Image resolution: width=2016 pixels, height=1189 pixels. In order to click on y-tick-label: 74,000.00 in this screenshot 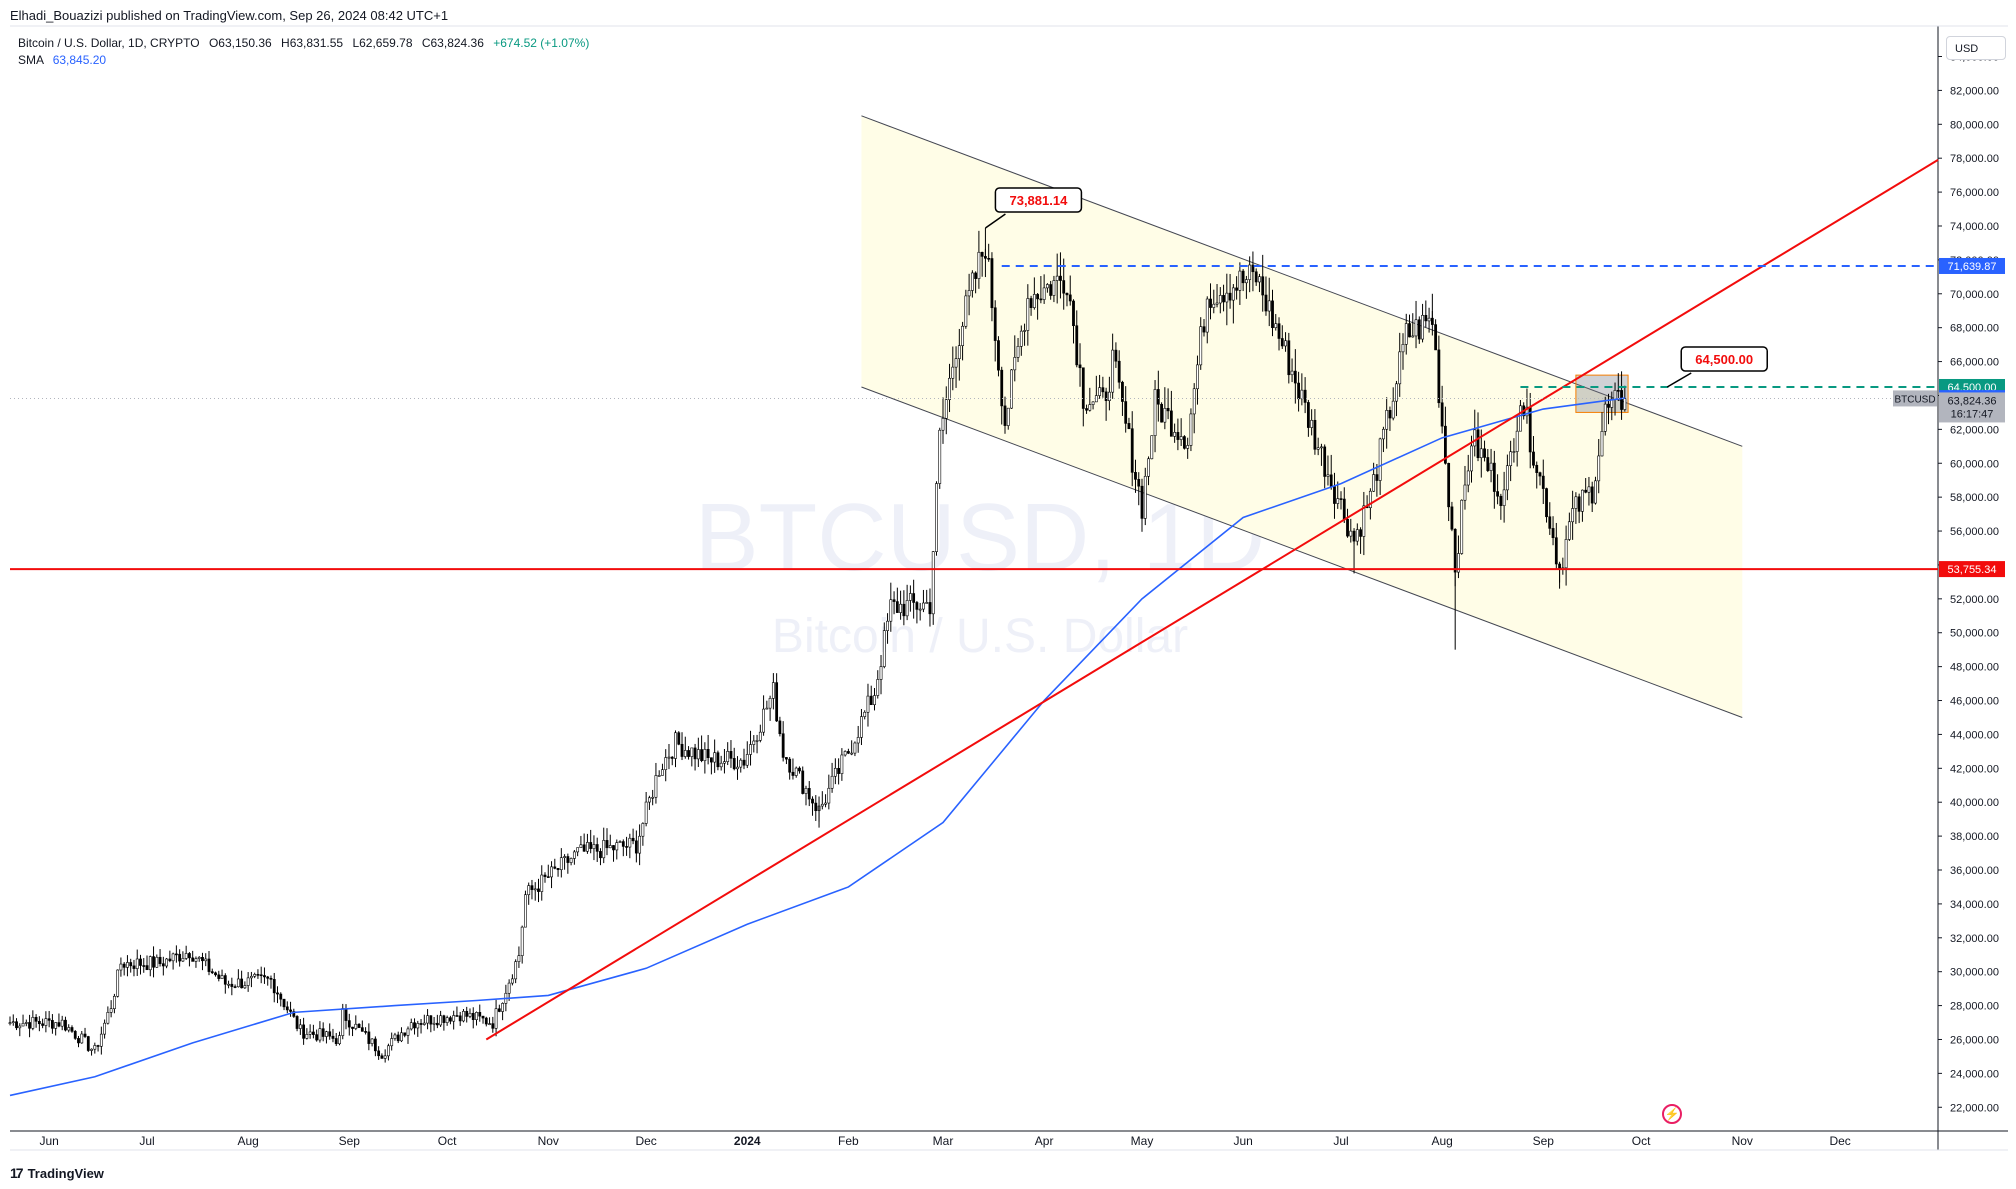, I will do `click(1974, 227)`.